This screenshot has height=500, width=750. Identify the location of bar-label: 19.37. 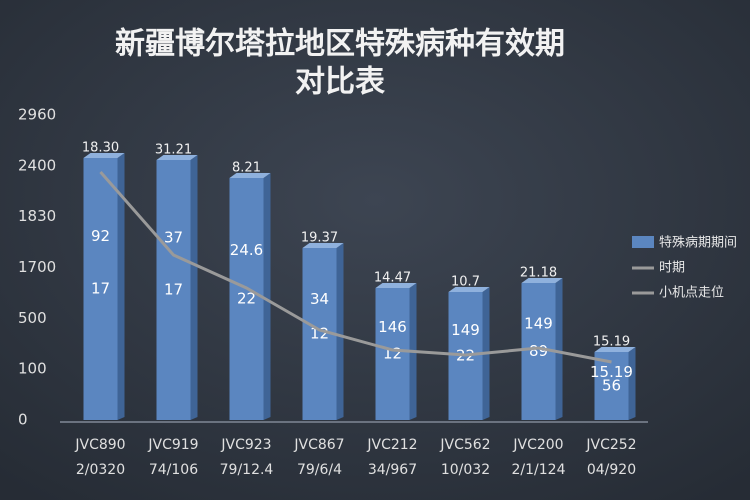
(319, 238).